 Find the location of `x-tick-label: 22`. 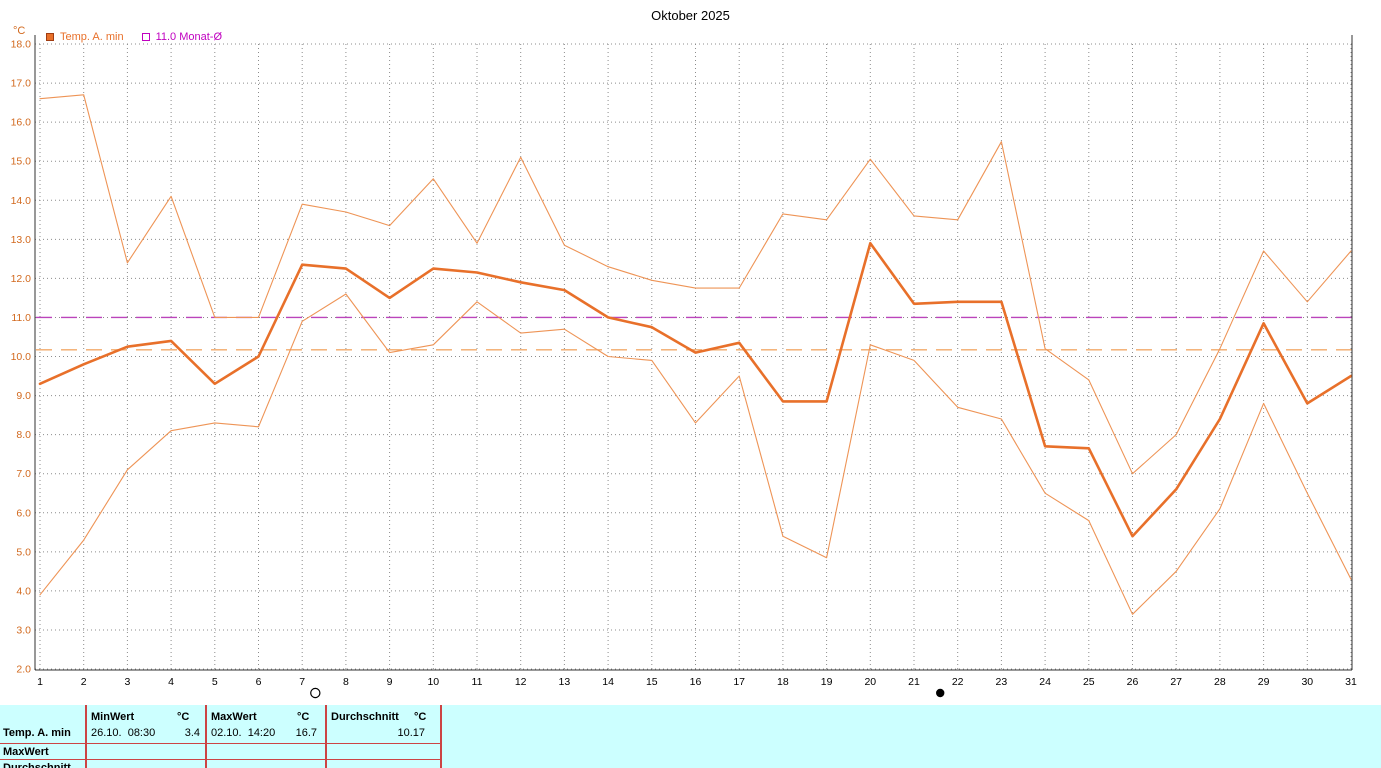

x-tick-label: 22 is located at coordinates (958, 682).